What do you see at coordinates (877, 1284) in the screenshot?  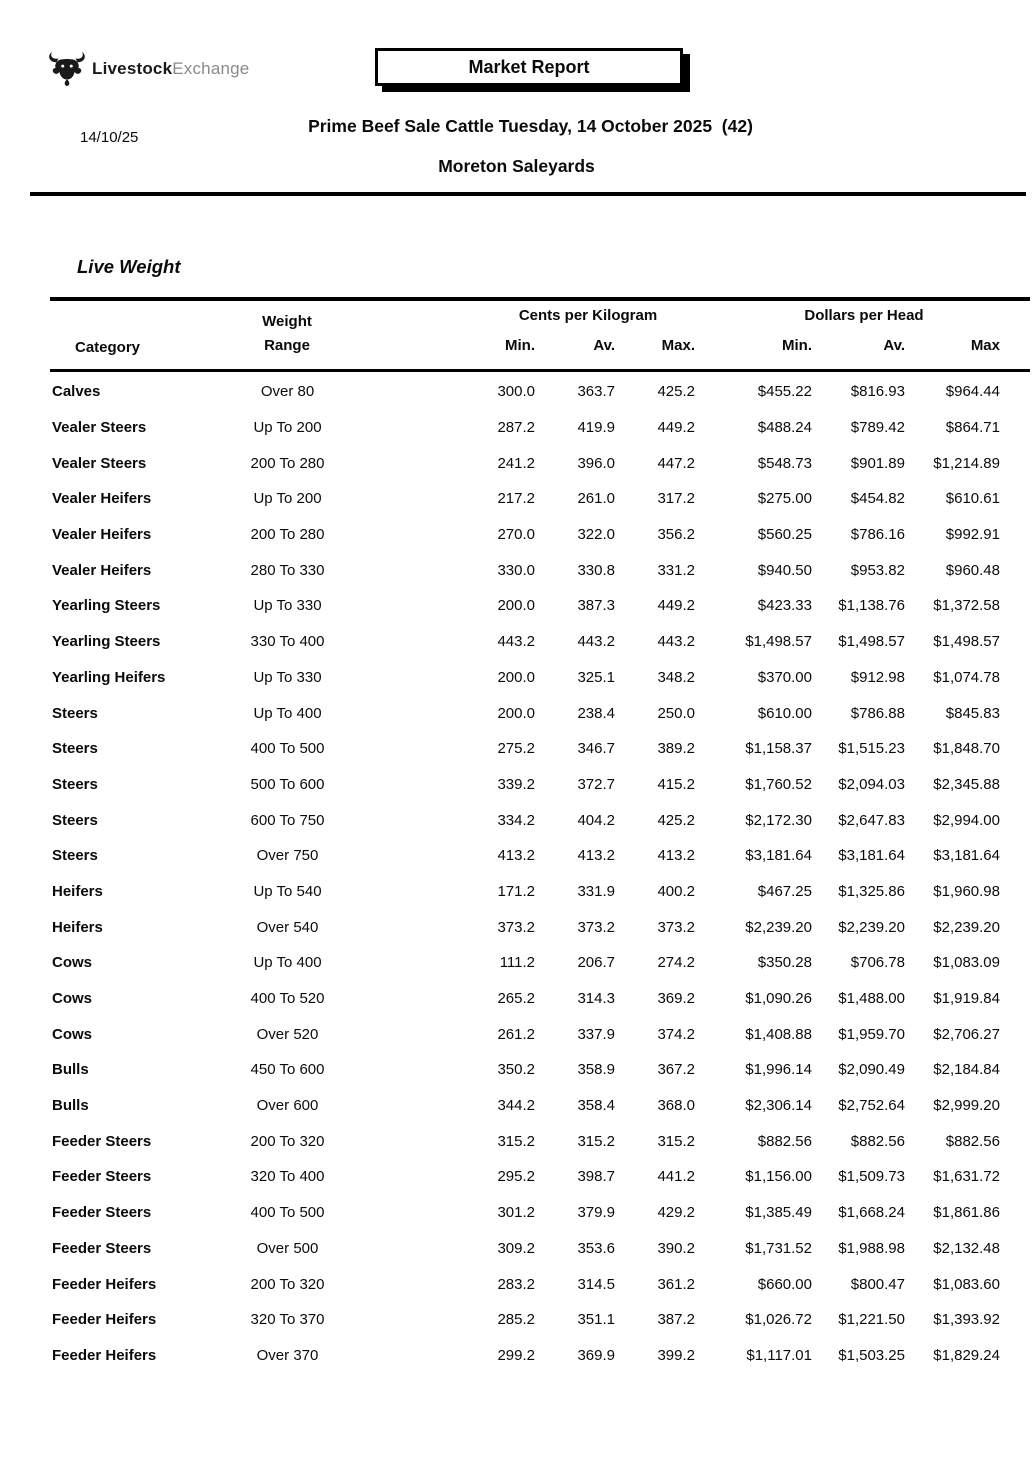 I see `dph-av-cell: $800.47` at bounding box center [877, 1284].